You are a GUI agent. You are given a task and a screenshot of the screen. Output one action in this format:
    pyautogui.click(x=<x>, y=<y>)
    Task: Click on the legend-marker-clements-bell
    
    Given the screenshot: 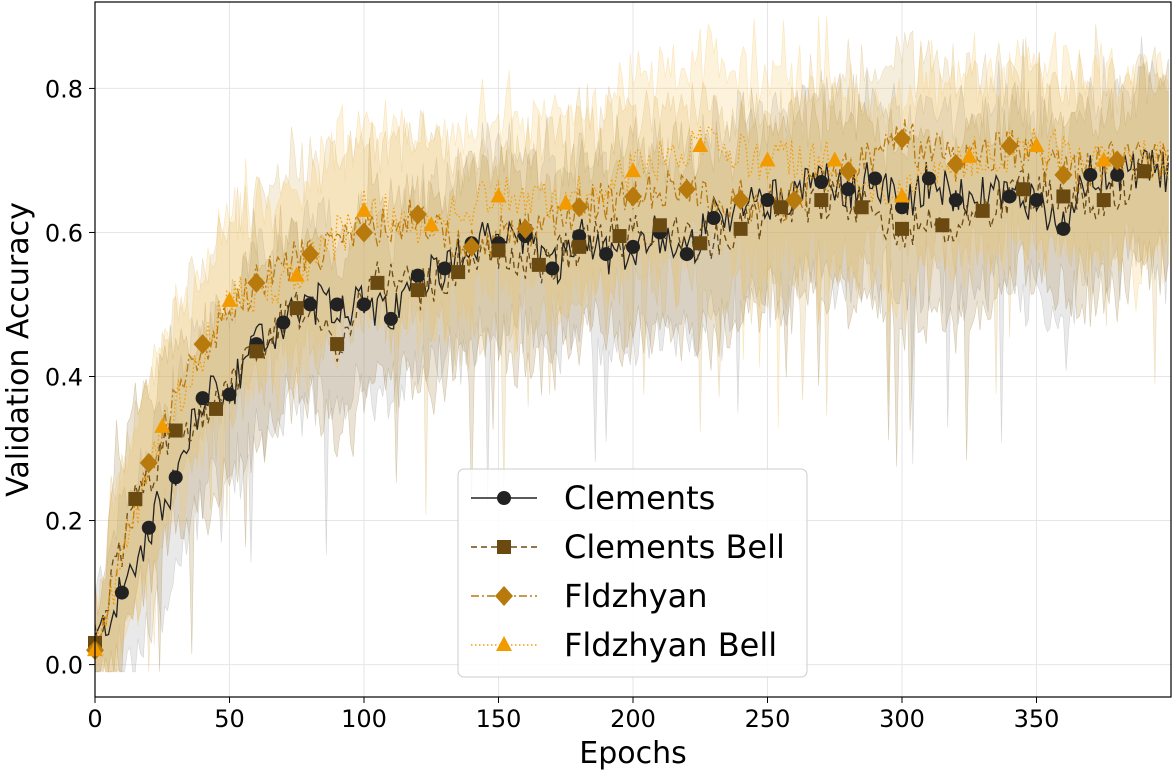 What is the action you would take?
    pyautogui.click(x=504, y=547)
    